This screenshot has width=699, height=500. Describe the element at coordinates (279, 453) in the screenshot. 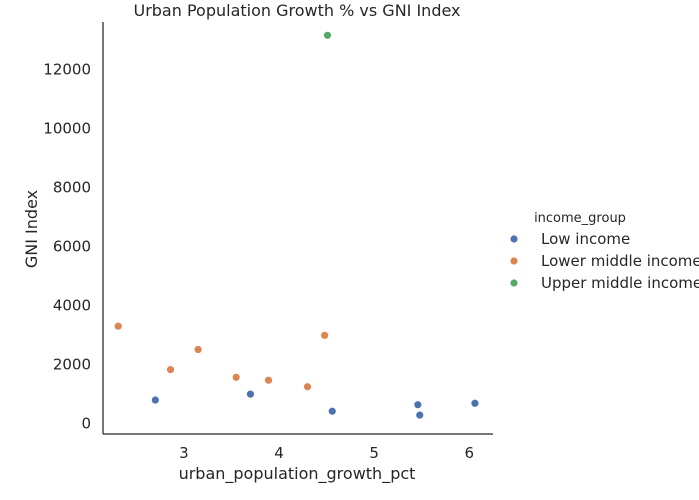

I see `x-tick-label: 4` at that location.